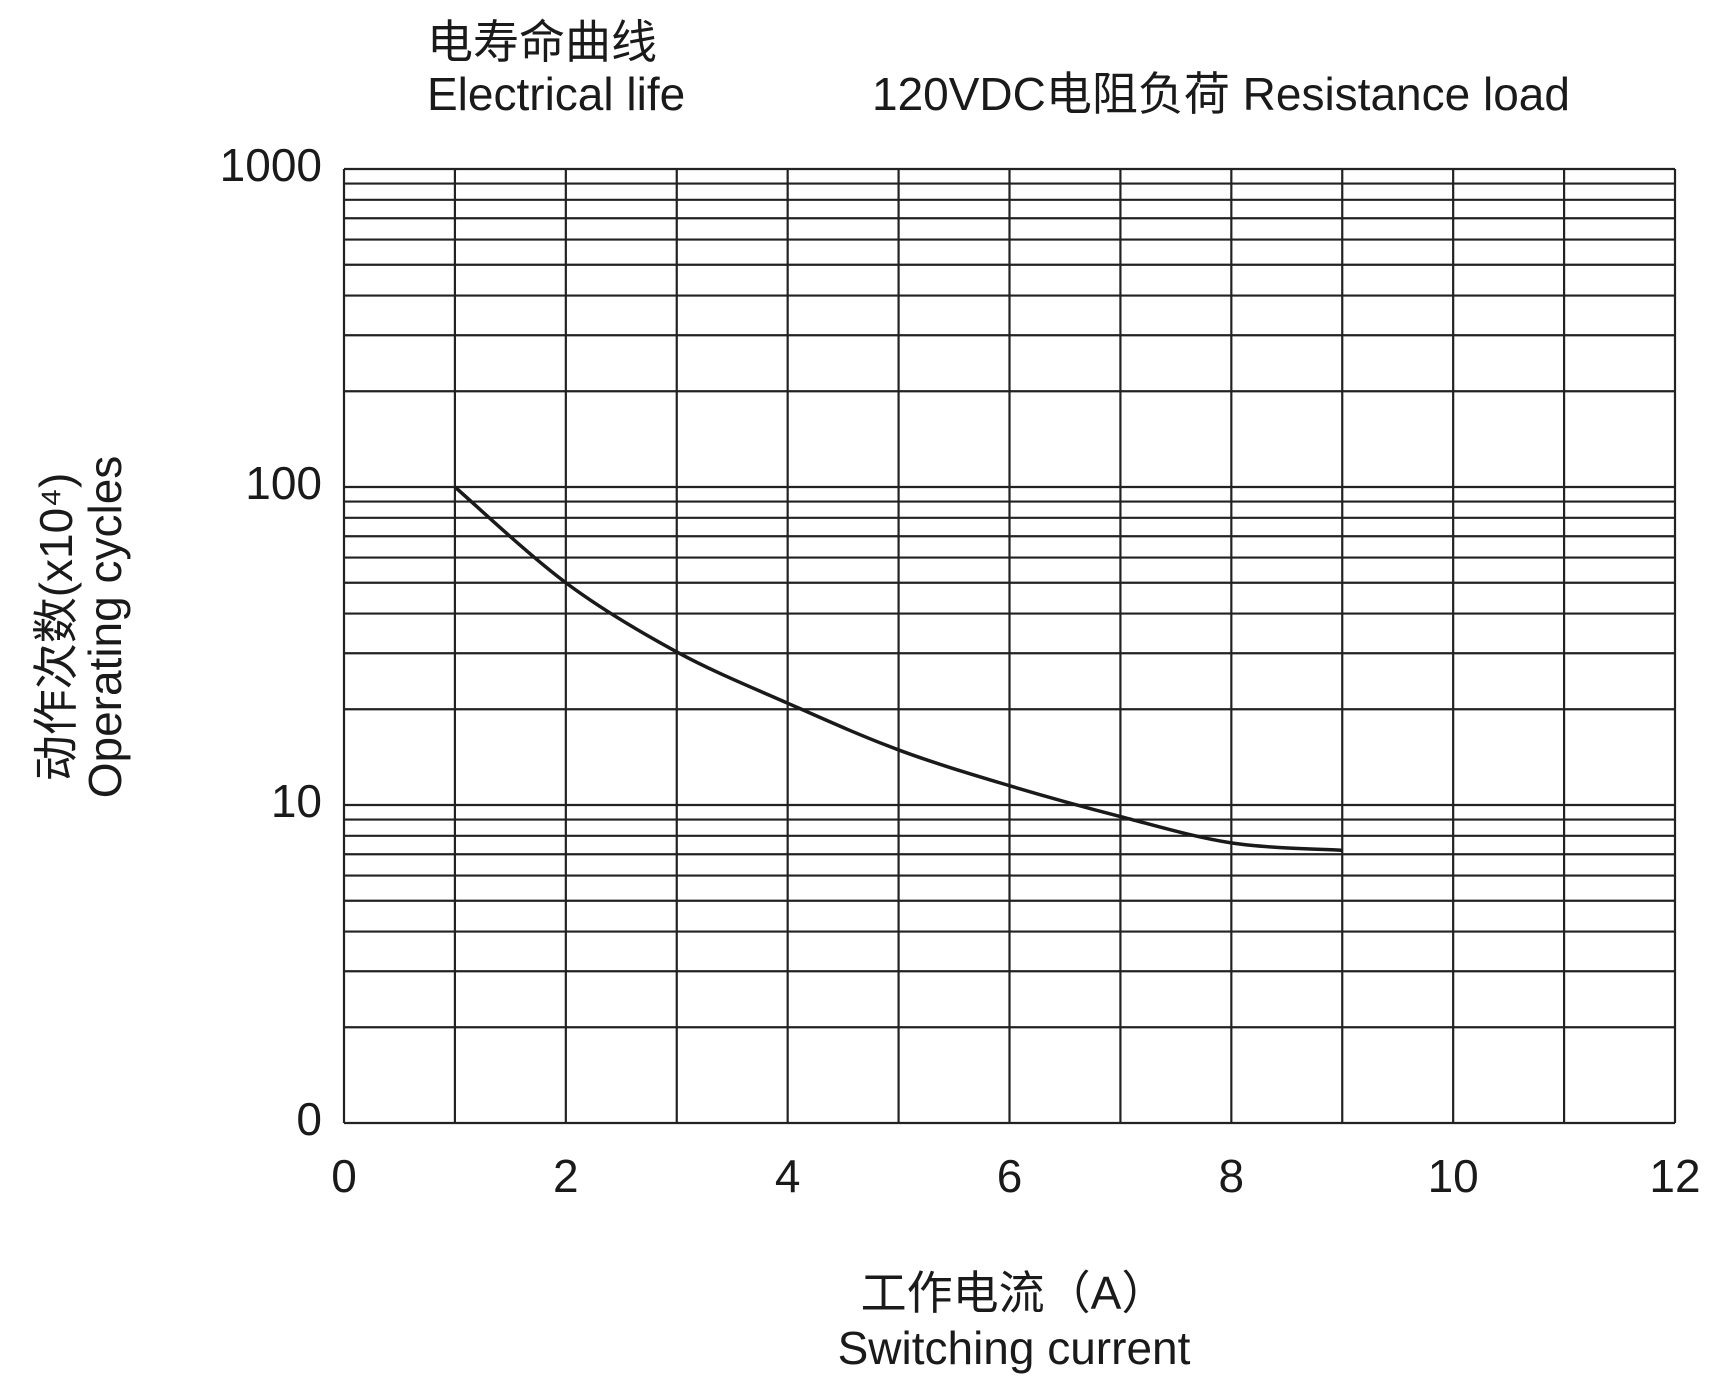  Describe the element at coordinates (271, 165) in the screenshot. I see `y-tick-label: 1000` at that location.